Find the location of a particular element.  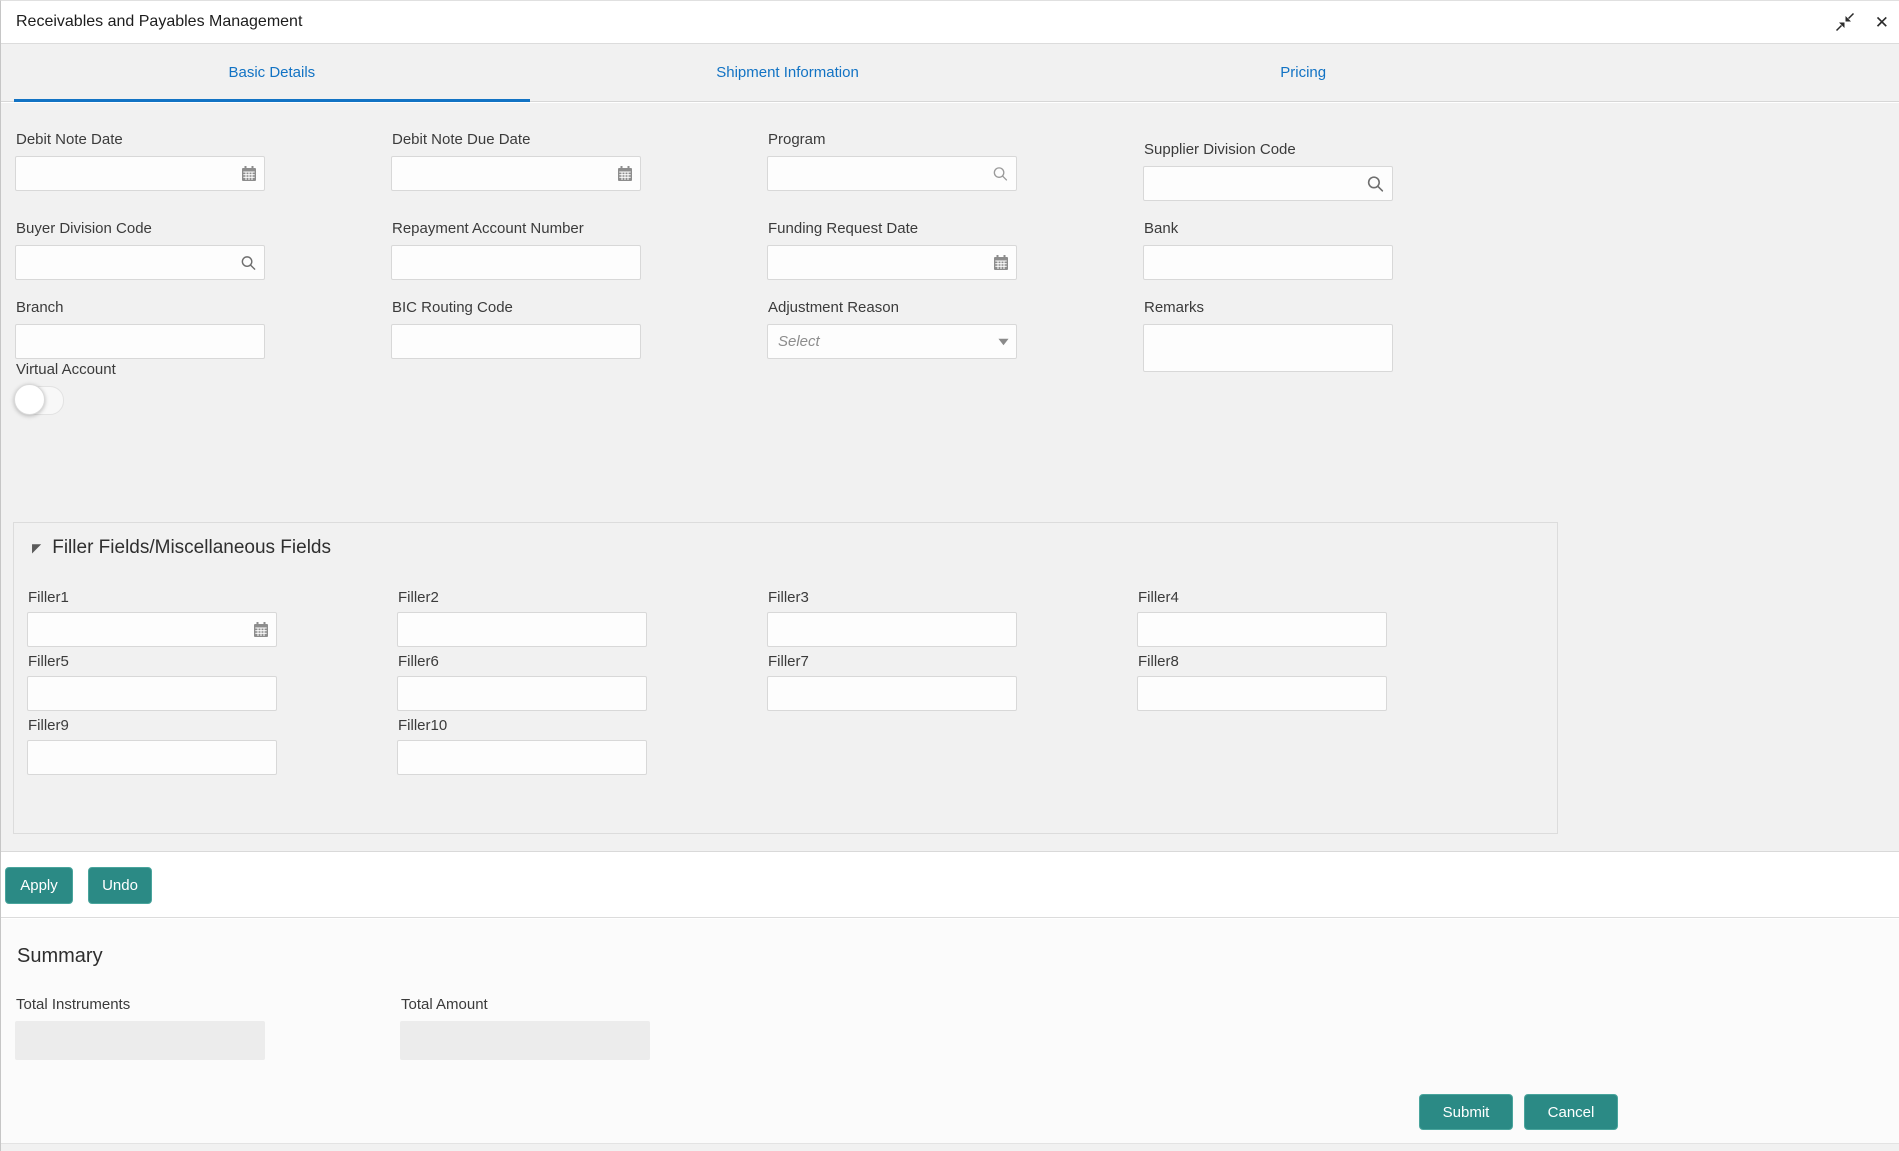

field-label: Total Instruments is located at coordinates (73, 1004).